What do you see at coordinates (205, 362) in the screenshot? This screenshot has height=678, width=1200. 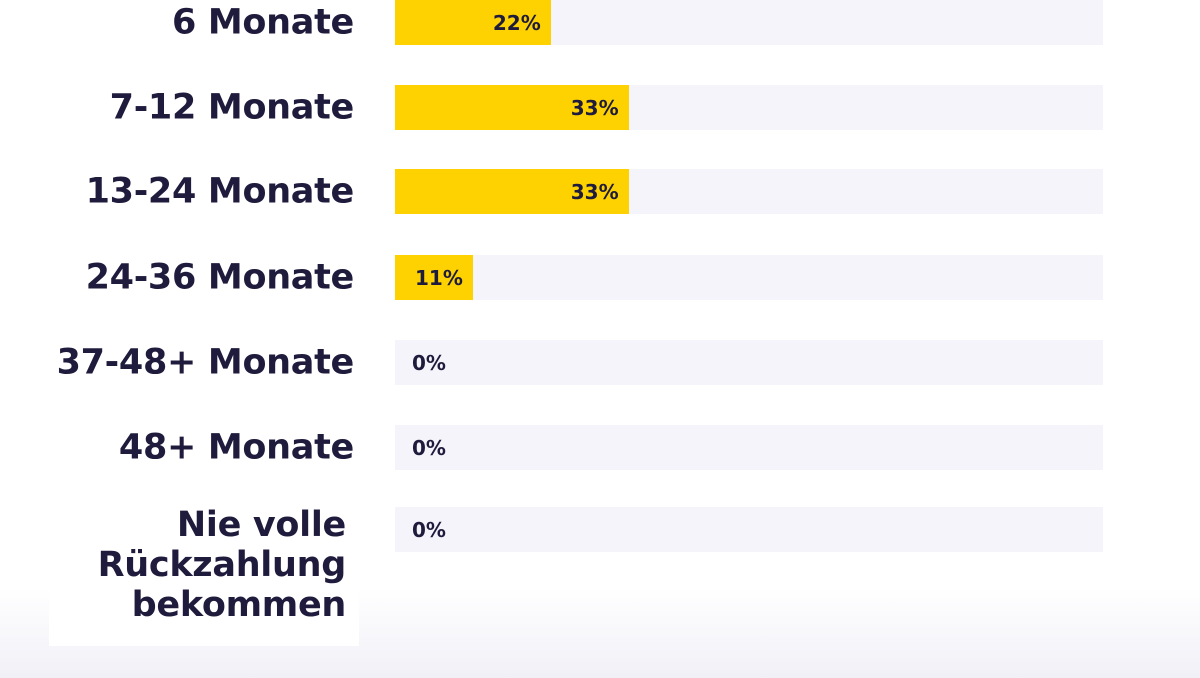 I see `category-label: 37-48+ Monate` at bounding box center [205, 362].